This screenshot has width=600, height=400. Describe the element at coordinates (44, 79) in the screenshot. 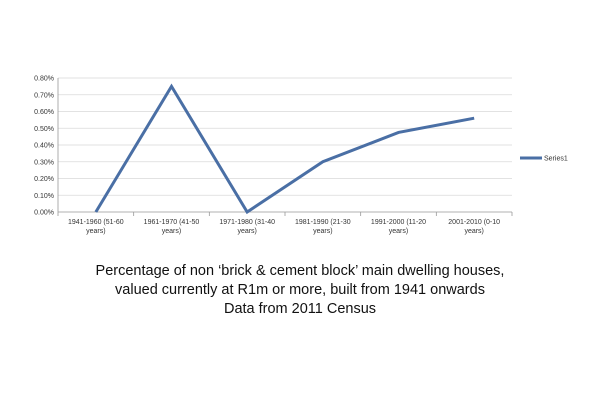

I see `y-tick-label: 0.80%` at that location.